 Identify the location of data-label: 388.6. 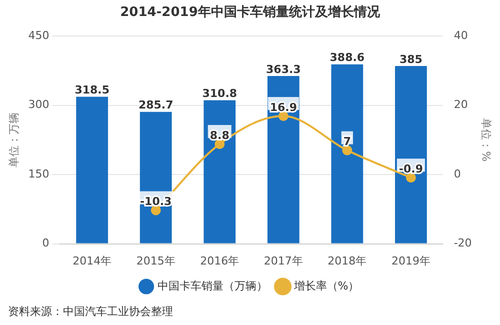
(347, 57).